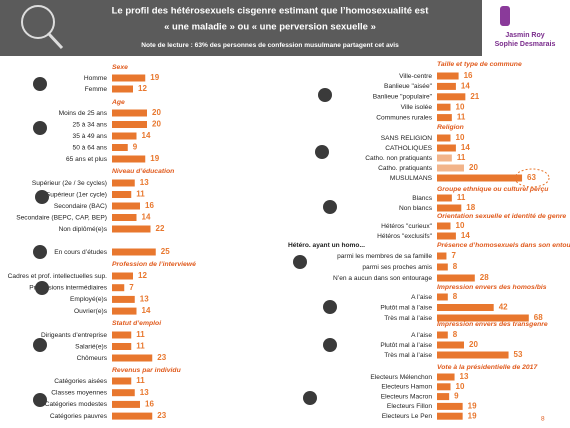 The image size is (570, 428). I want to click on category-label: Electeurs Mélenchon, so click(401, 377).